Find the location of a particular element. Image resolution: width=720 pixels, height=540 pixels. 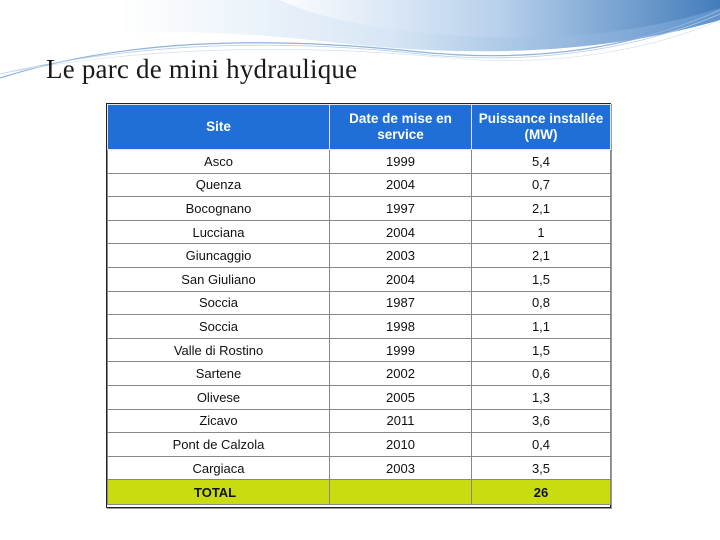

table-row: Lucciana 2004 1 is located at coordinates (359, 232).